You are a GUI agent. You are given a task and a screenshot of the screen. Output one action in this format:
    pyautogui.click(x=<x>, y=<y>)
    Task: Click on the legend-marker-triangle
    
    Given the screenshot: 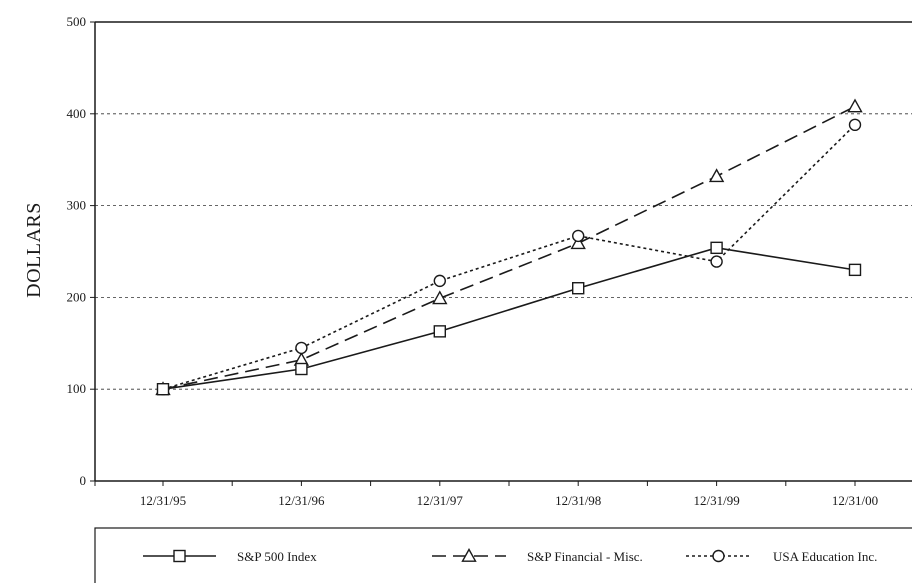 What is the action you would take?
    pyautogui.click(x=469, y=555)
    